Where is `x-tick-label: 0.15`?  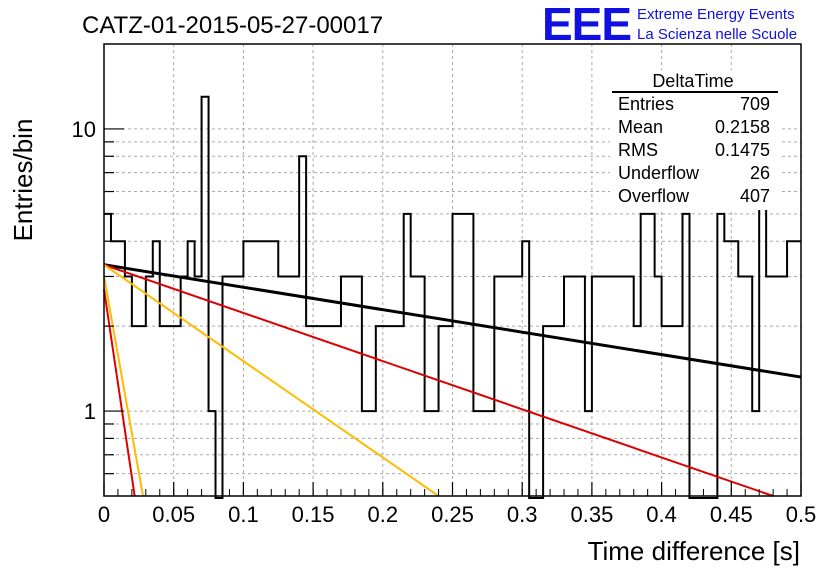
x-tick-label: 0.15 is located at coordinates (313, 514).